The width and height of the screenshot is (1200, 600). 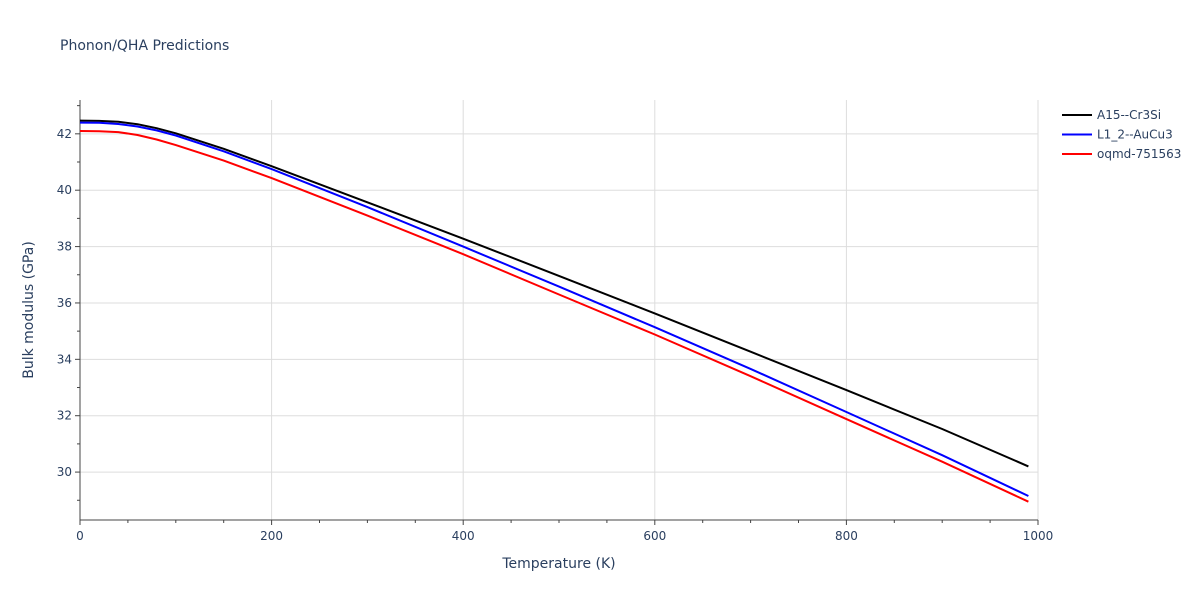 What do you see at coordinates (64, 134) in the screenshot?
I see `y-tick-label: 42` at bounding box center [64, 134].